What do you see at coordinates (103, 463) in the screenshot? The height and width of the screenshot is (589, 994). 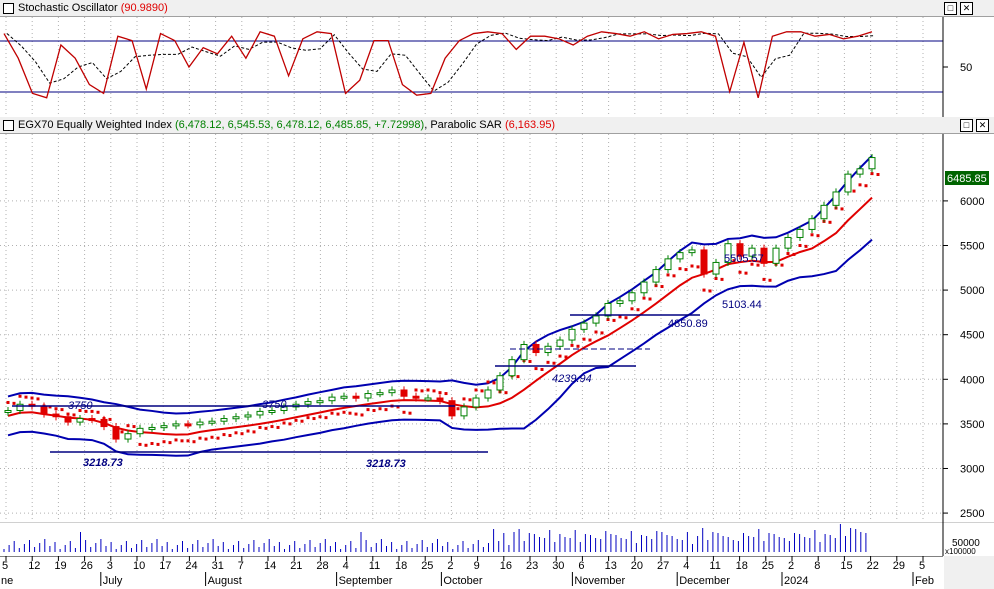 I see `support-label-a: 3218.73` at bounding box center [103, 463].